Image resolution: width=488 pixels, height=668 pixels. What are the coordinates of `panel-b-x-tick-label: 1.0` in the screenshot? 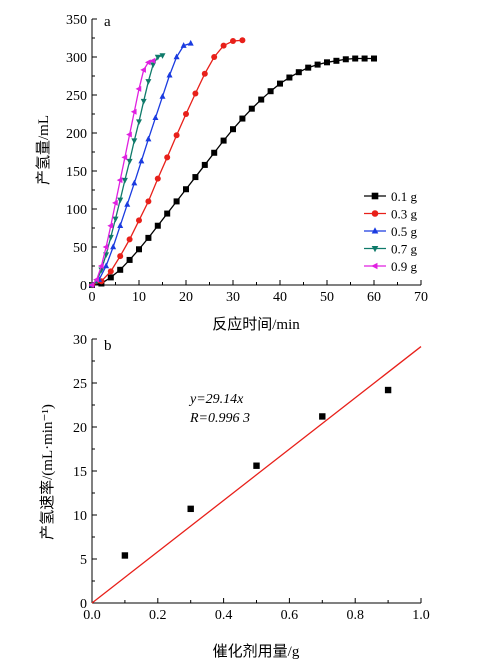 It's located at (421, 615).